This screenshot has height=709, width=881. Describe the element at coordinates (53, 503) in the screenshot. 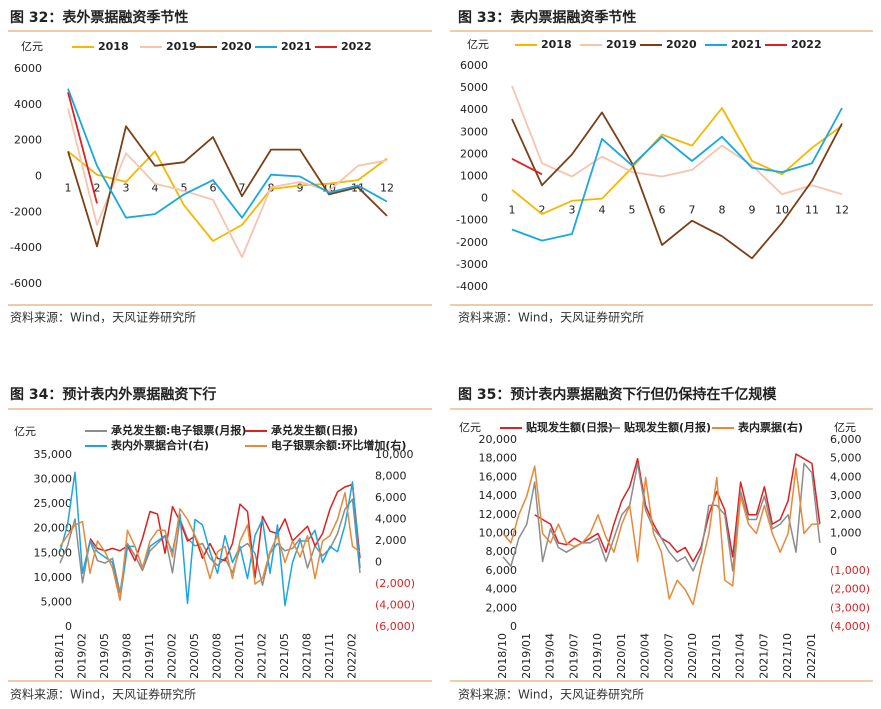

I see `y-tick-label: 25,000` at that location.